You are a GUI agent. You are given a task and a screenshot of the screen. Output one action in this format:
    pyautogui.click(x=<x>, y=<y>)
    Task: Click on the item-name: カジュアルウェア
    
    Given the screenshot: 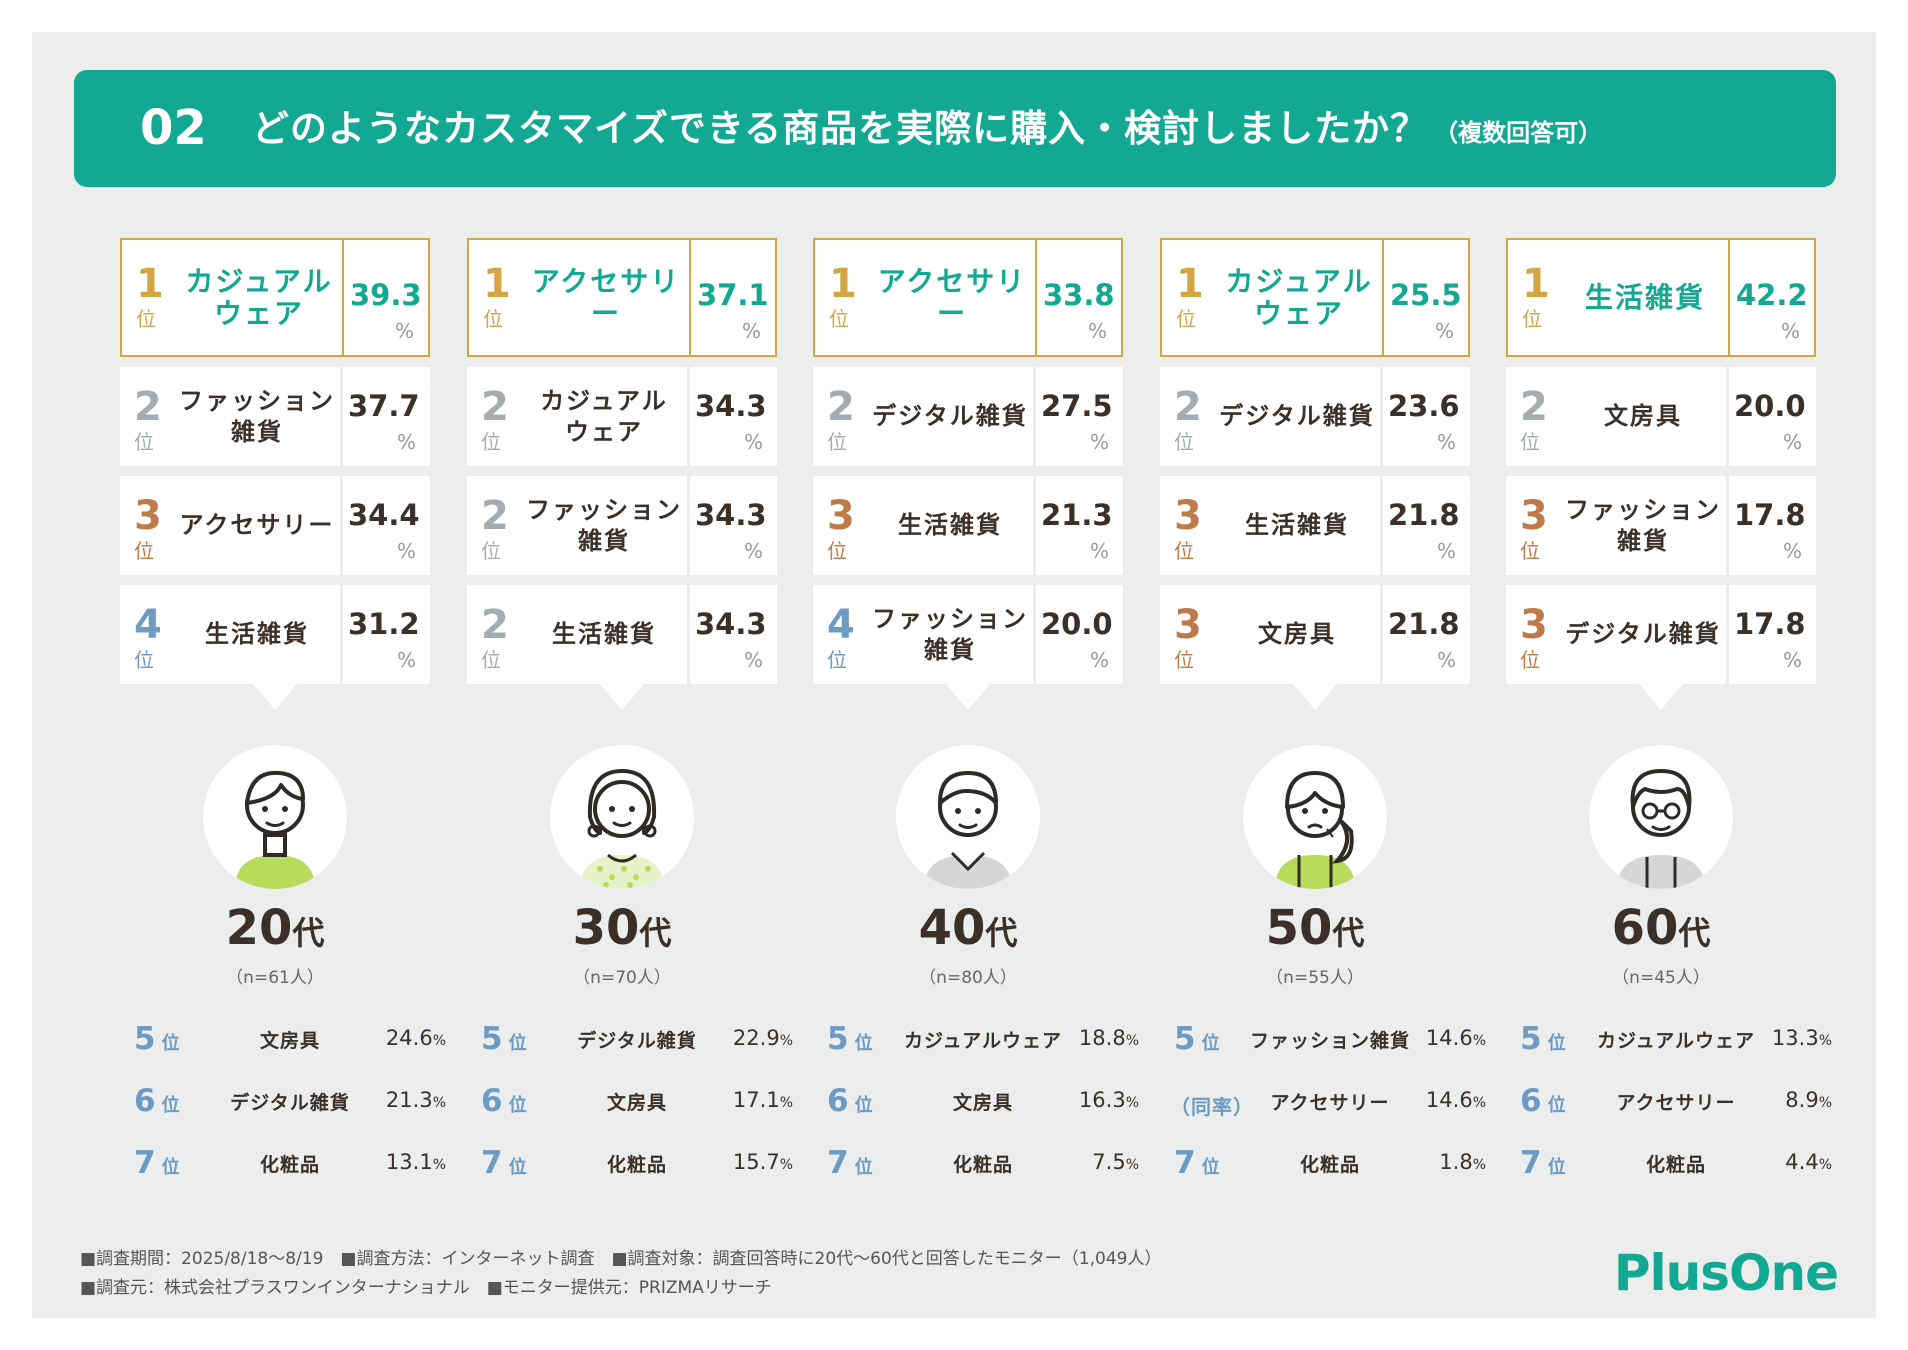 What is the action you would take?
    pyautogui.click(x=983, y=1041)
    